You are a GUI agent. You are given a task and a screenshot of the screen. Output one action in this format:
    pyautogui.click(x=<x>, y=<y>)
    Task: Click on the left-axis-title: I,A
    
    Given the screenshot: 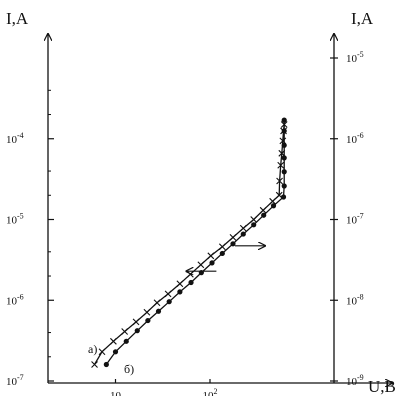 What is the action you would take?
    pyautogui.click(x=17, y=18)
    